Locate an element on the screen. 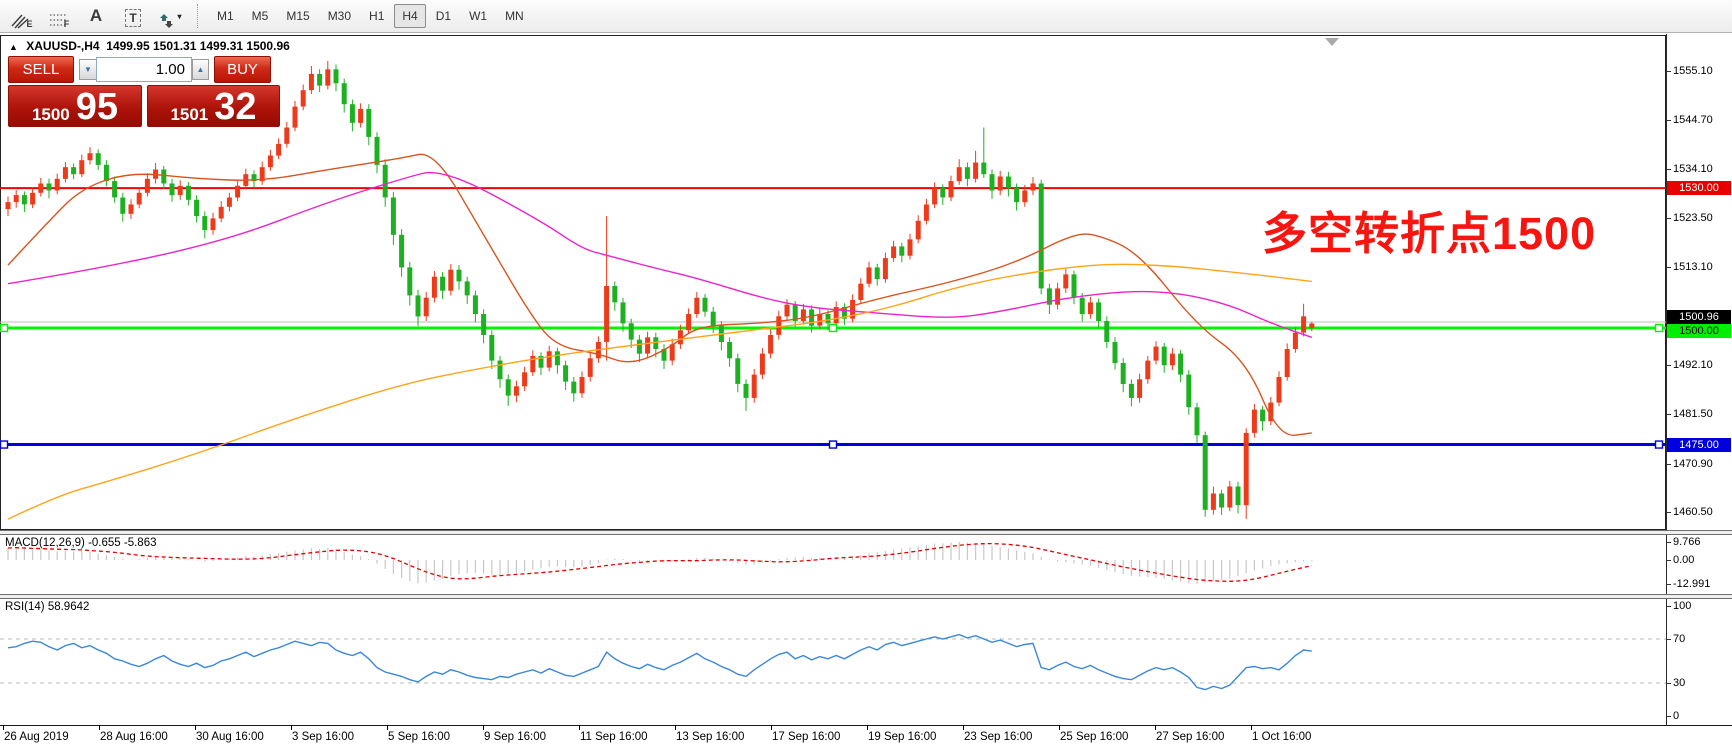 This screenshot has height=748, width=1732. fibonacci-tool-glyph: F is located at coordinates (66, 24).